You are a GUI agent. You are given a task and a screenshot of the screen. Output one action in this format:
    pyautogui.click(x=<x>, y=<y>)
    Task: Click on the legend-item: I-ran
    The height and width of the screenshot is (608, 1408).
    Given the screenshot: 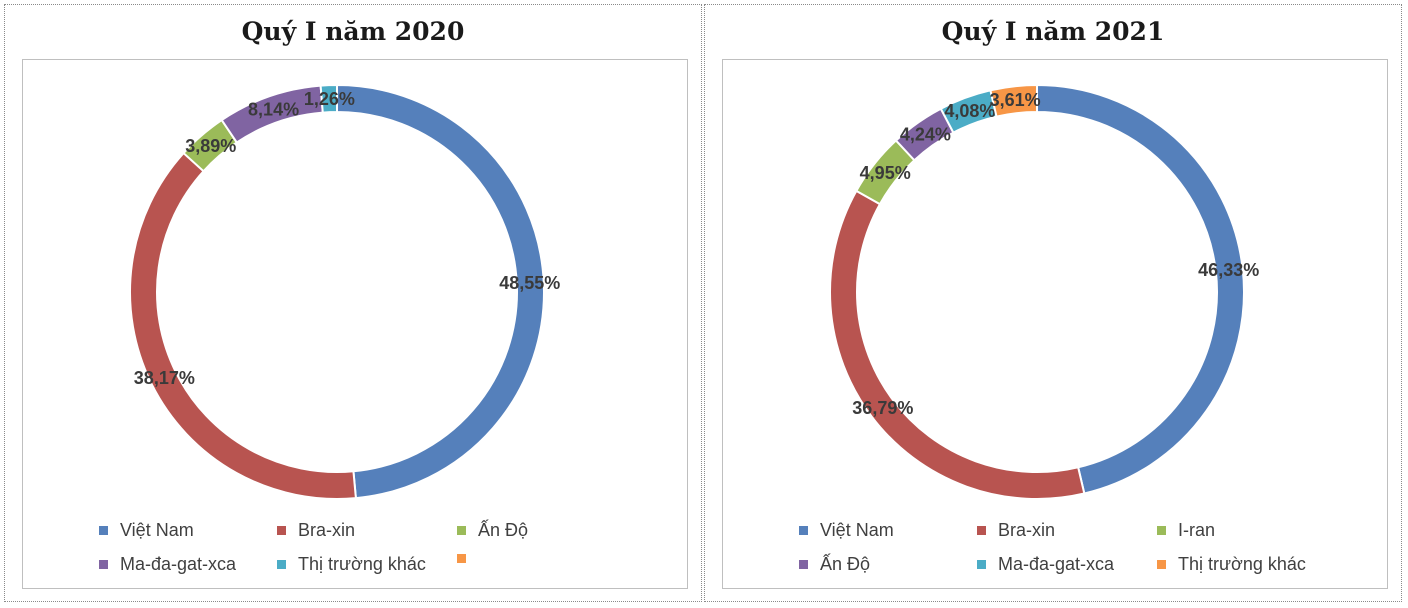 What is the action you would take?
    pyautogui.click(x=1186, y=530)
    